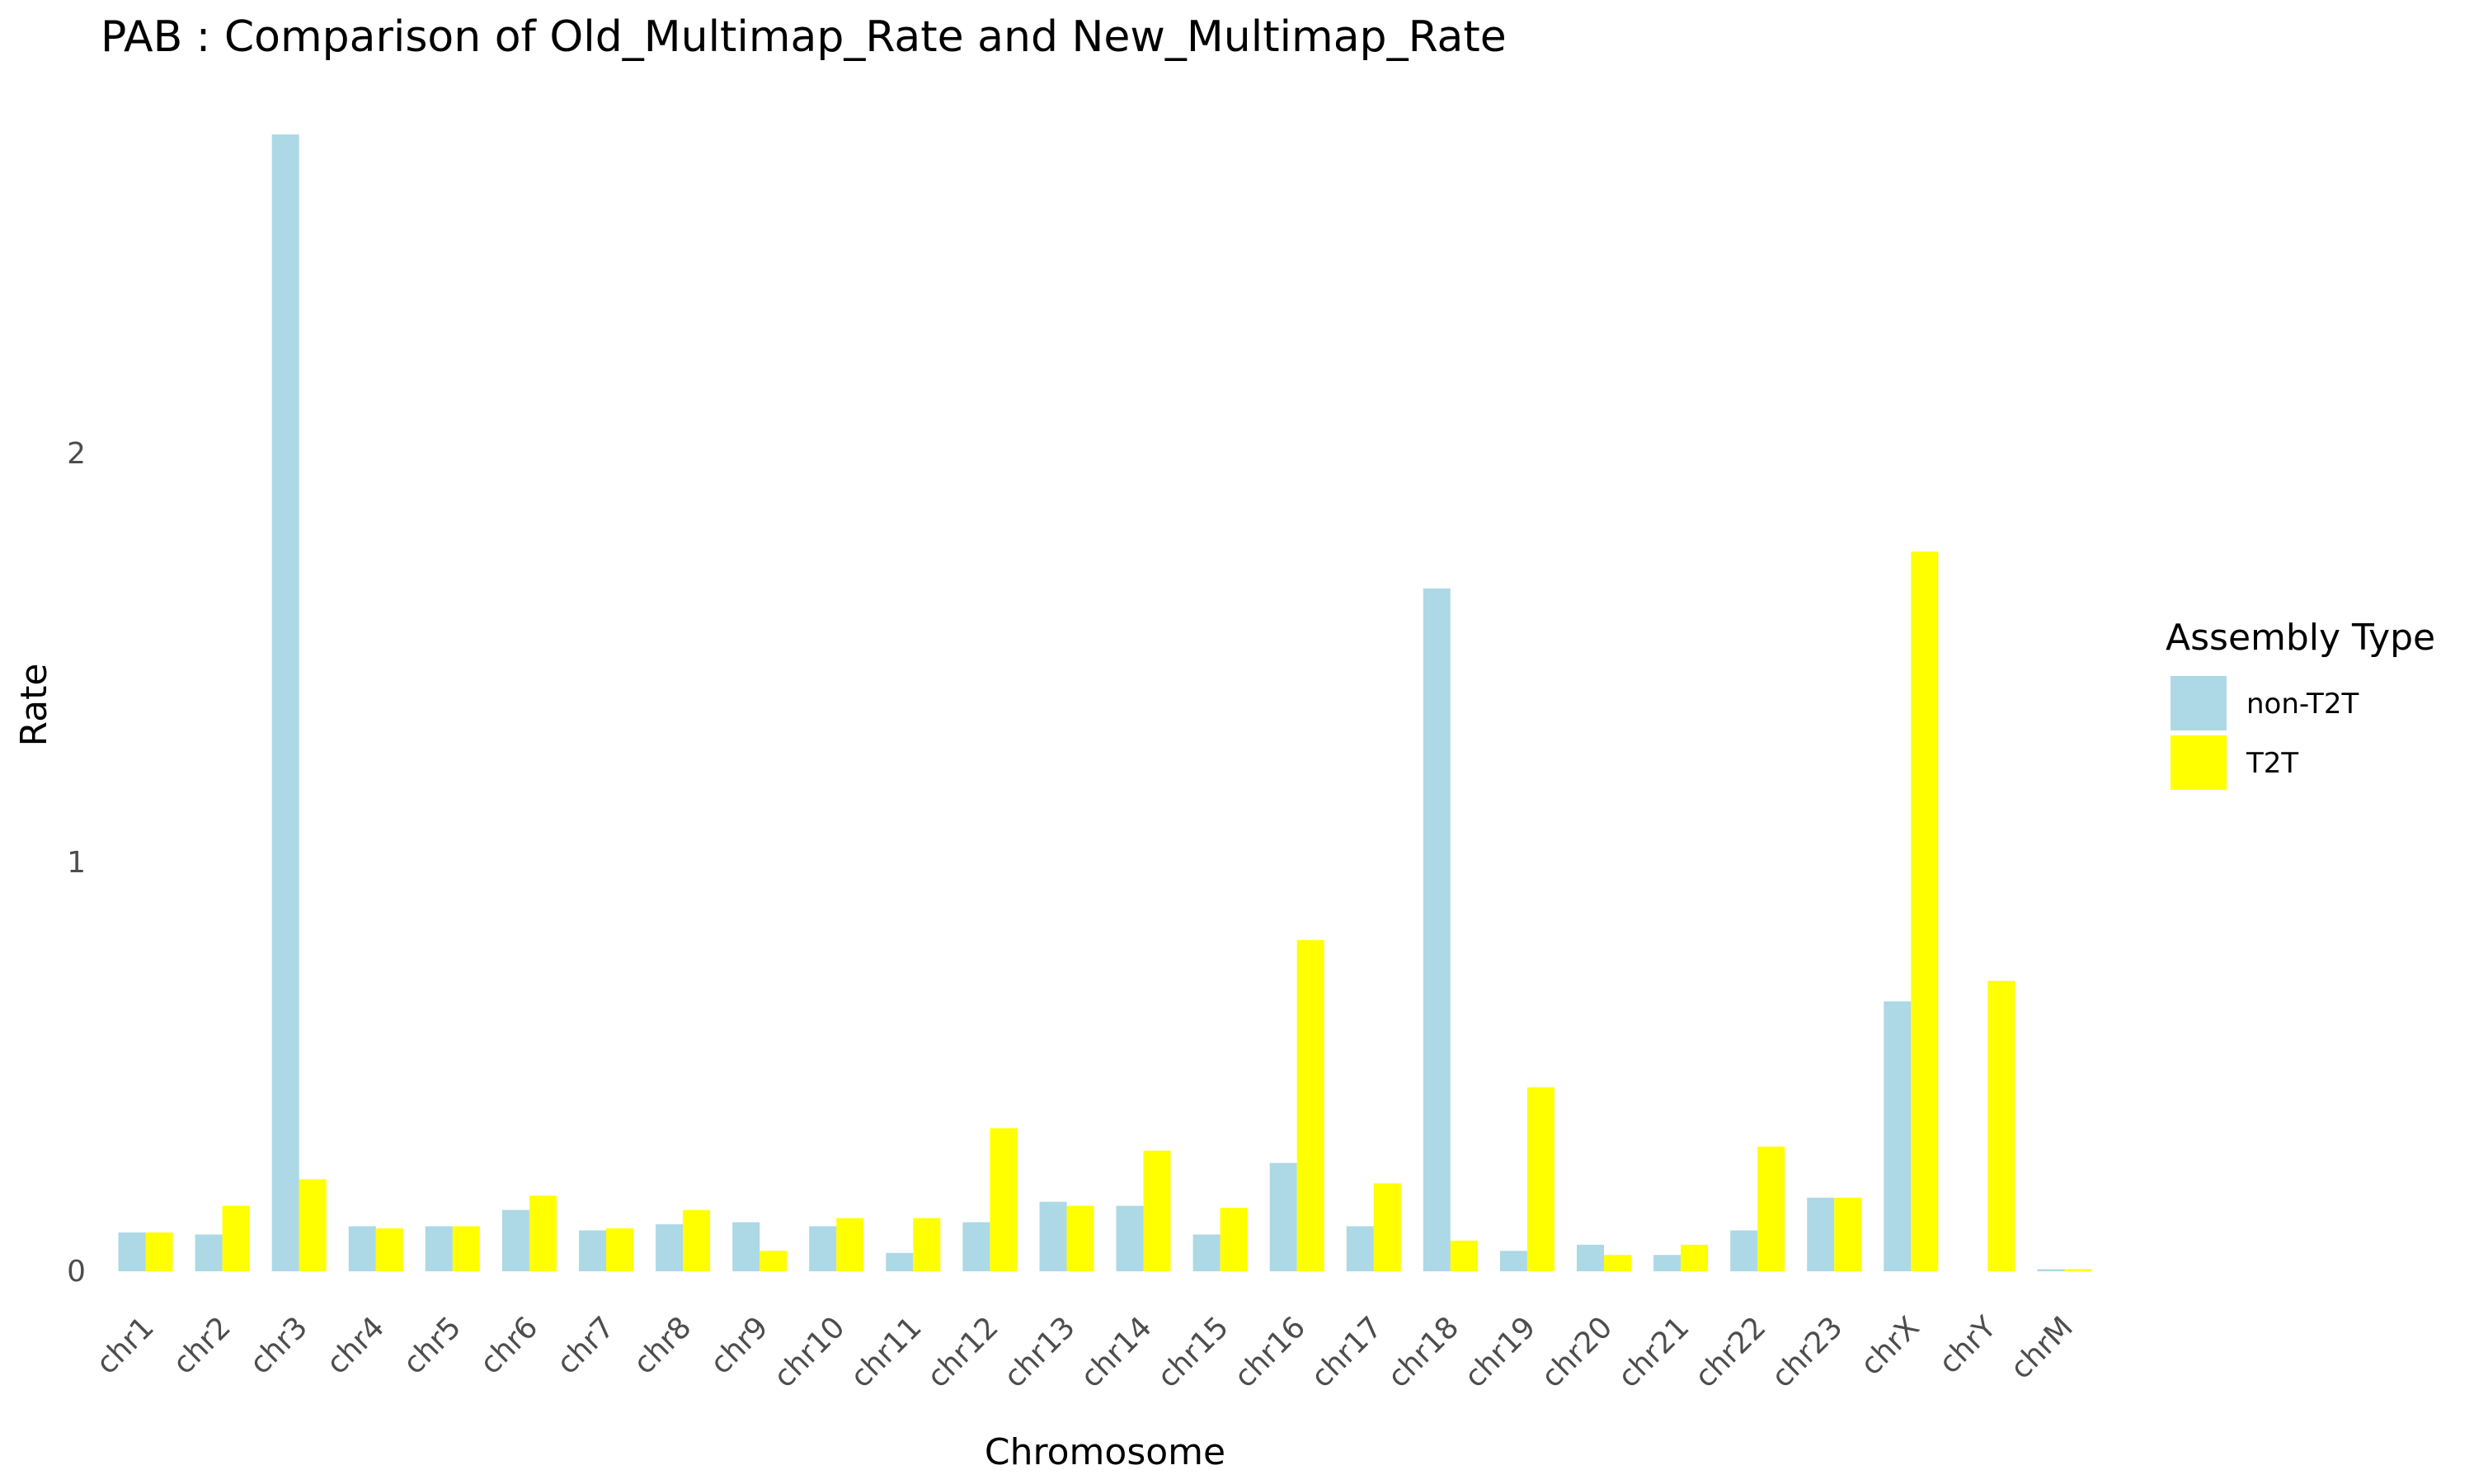 The image size is (2474, 1484). What do you see at coordinates (1744, 1250) in the screenshot?
I see `bar-chr22-non-t2t` at bounding box center [1744, 1250].